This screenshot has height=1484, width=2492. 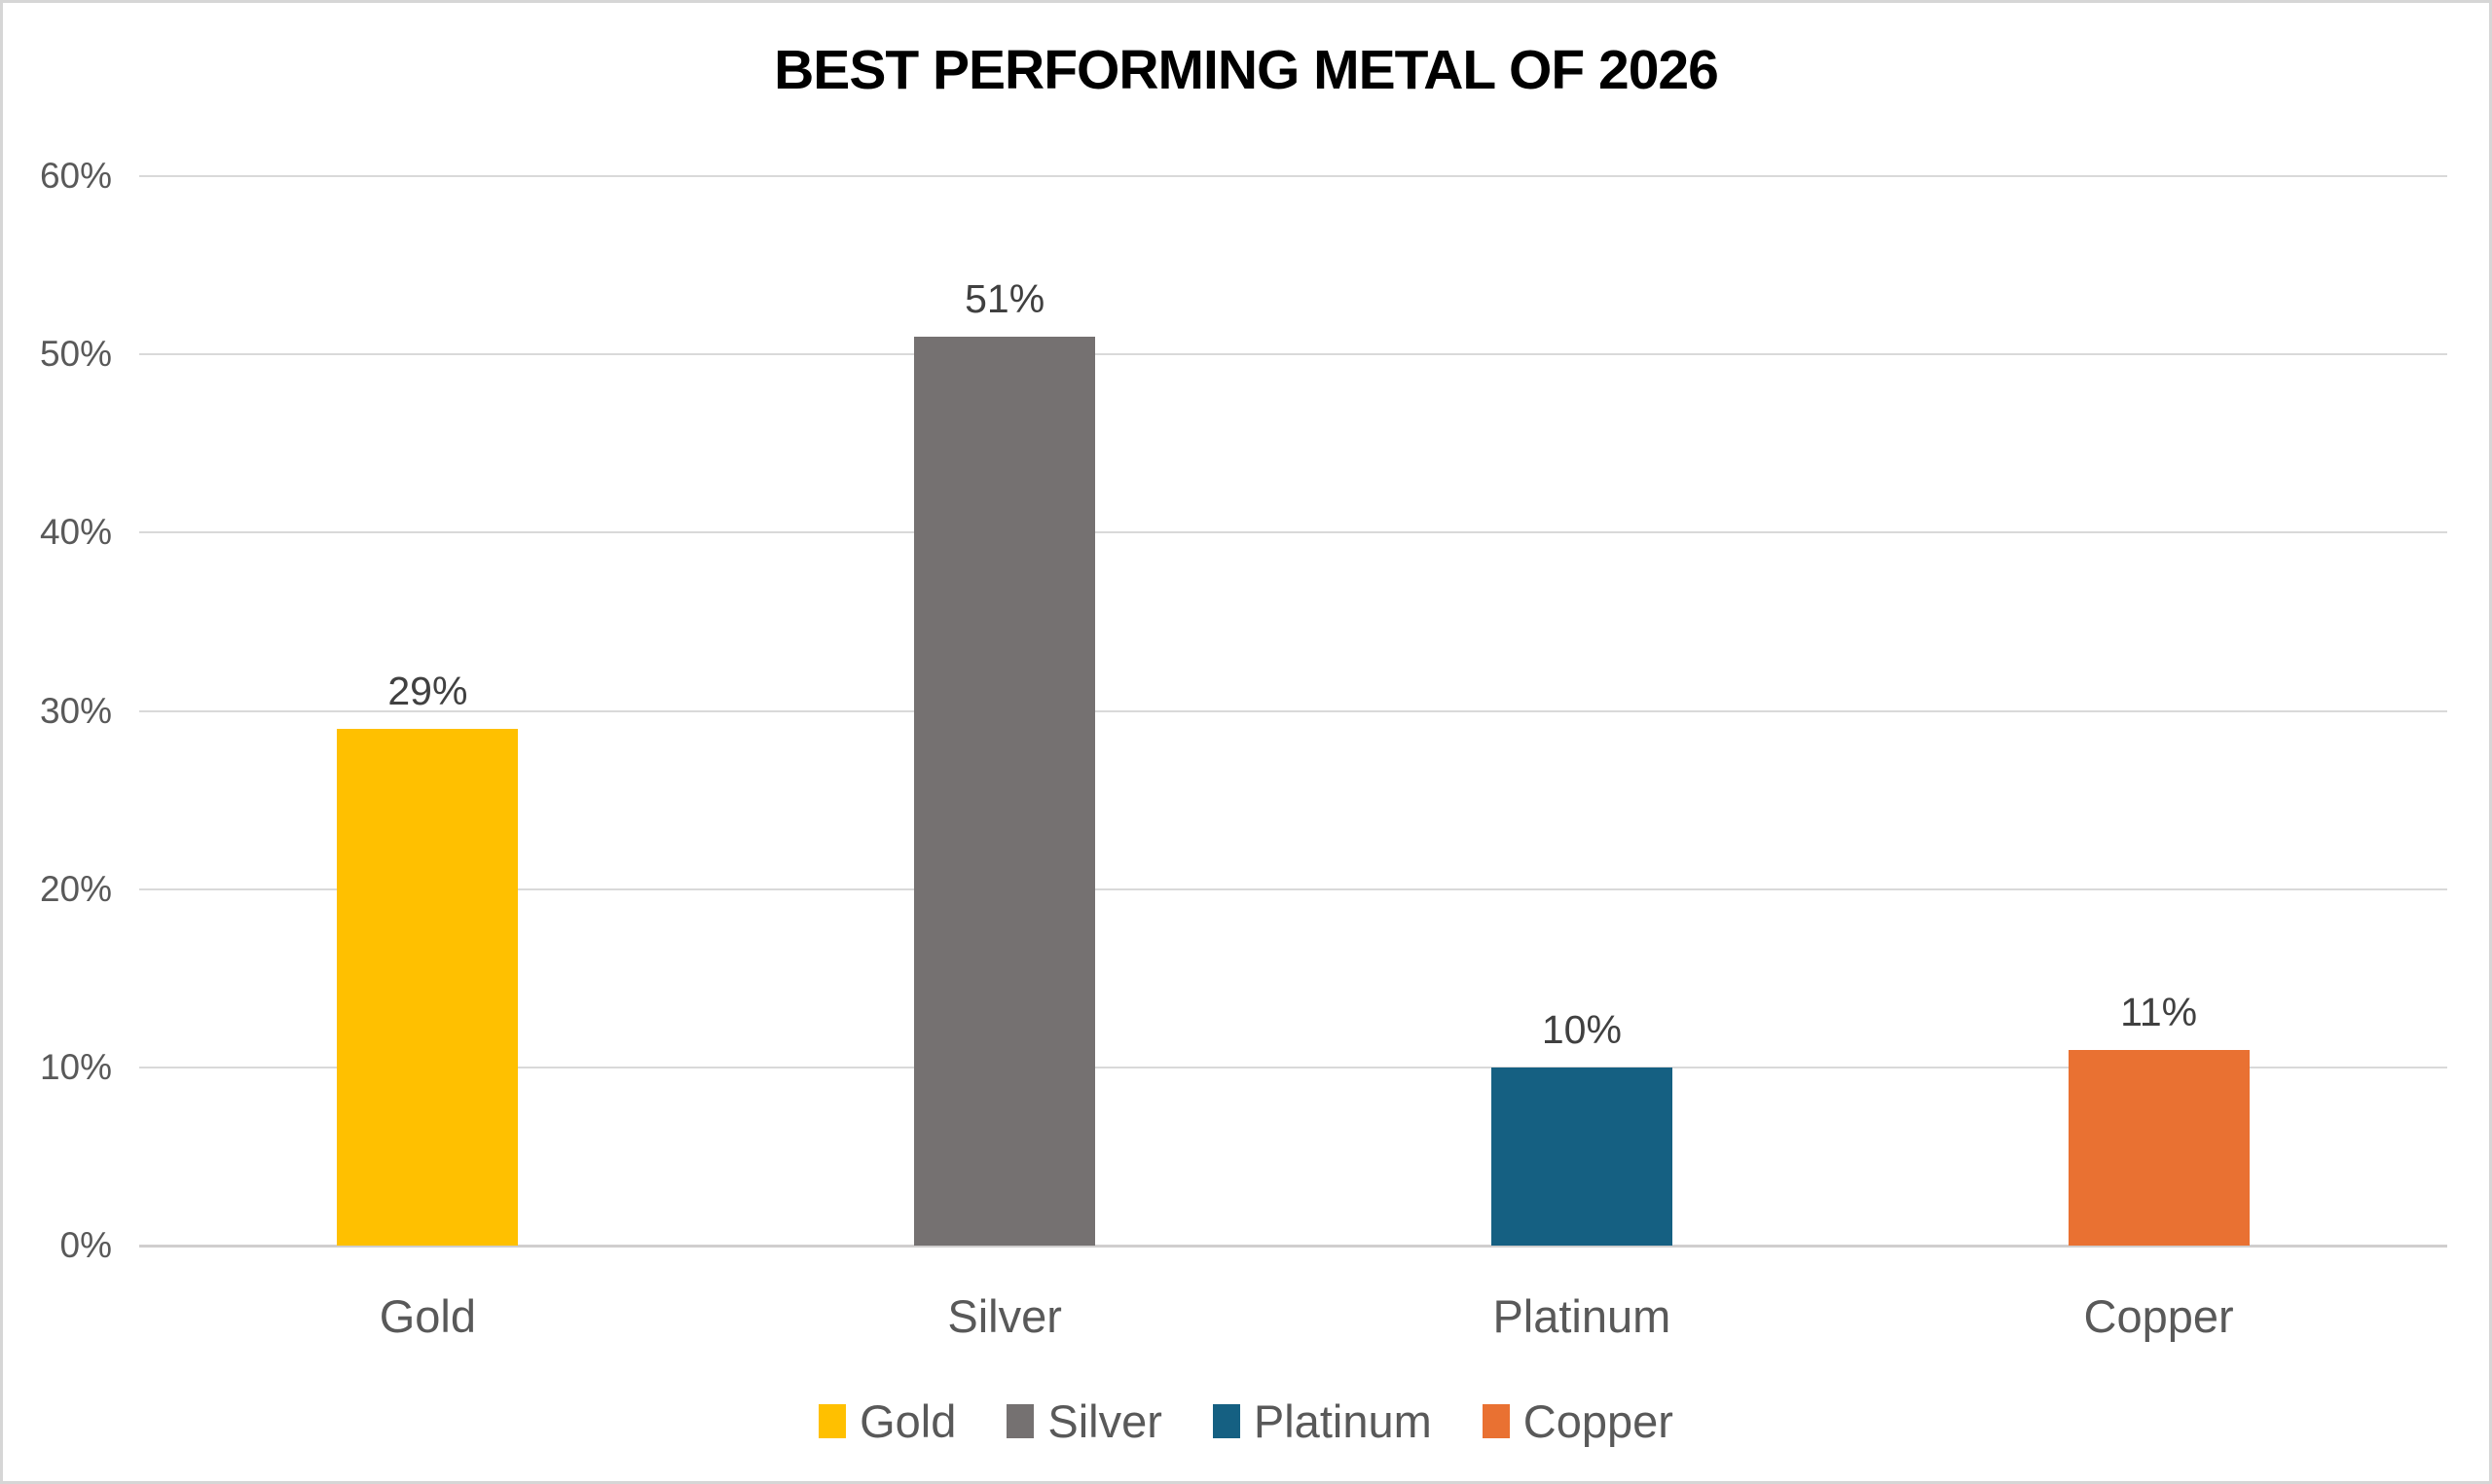 I want to click on x-axis-label-gold: Gold, so click(x=428, y=1316).